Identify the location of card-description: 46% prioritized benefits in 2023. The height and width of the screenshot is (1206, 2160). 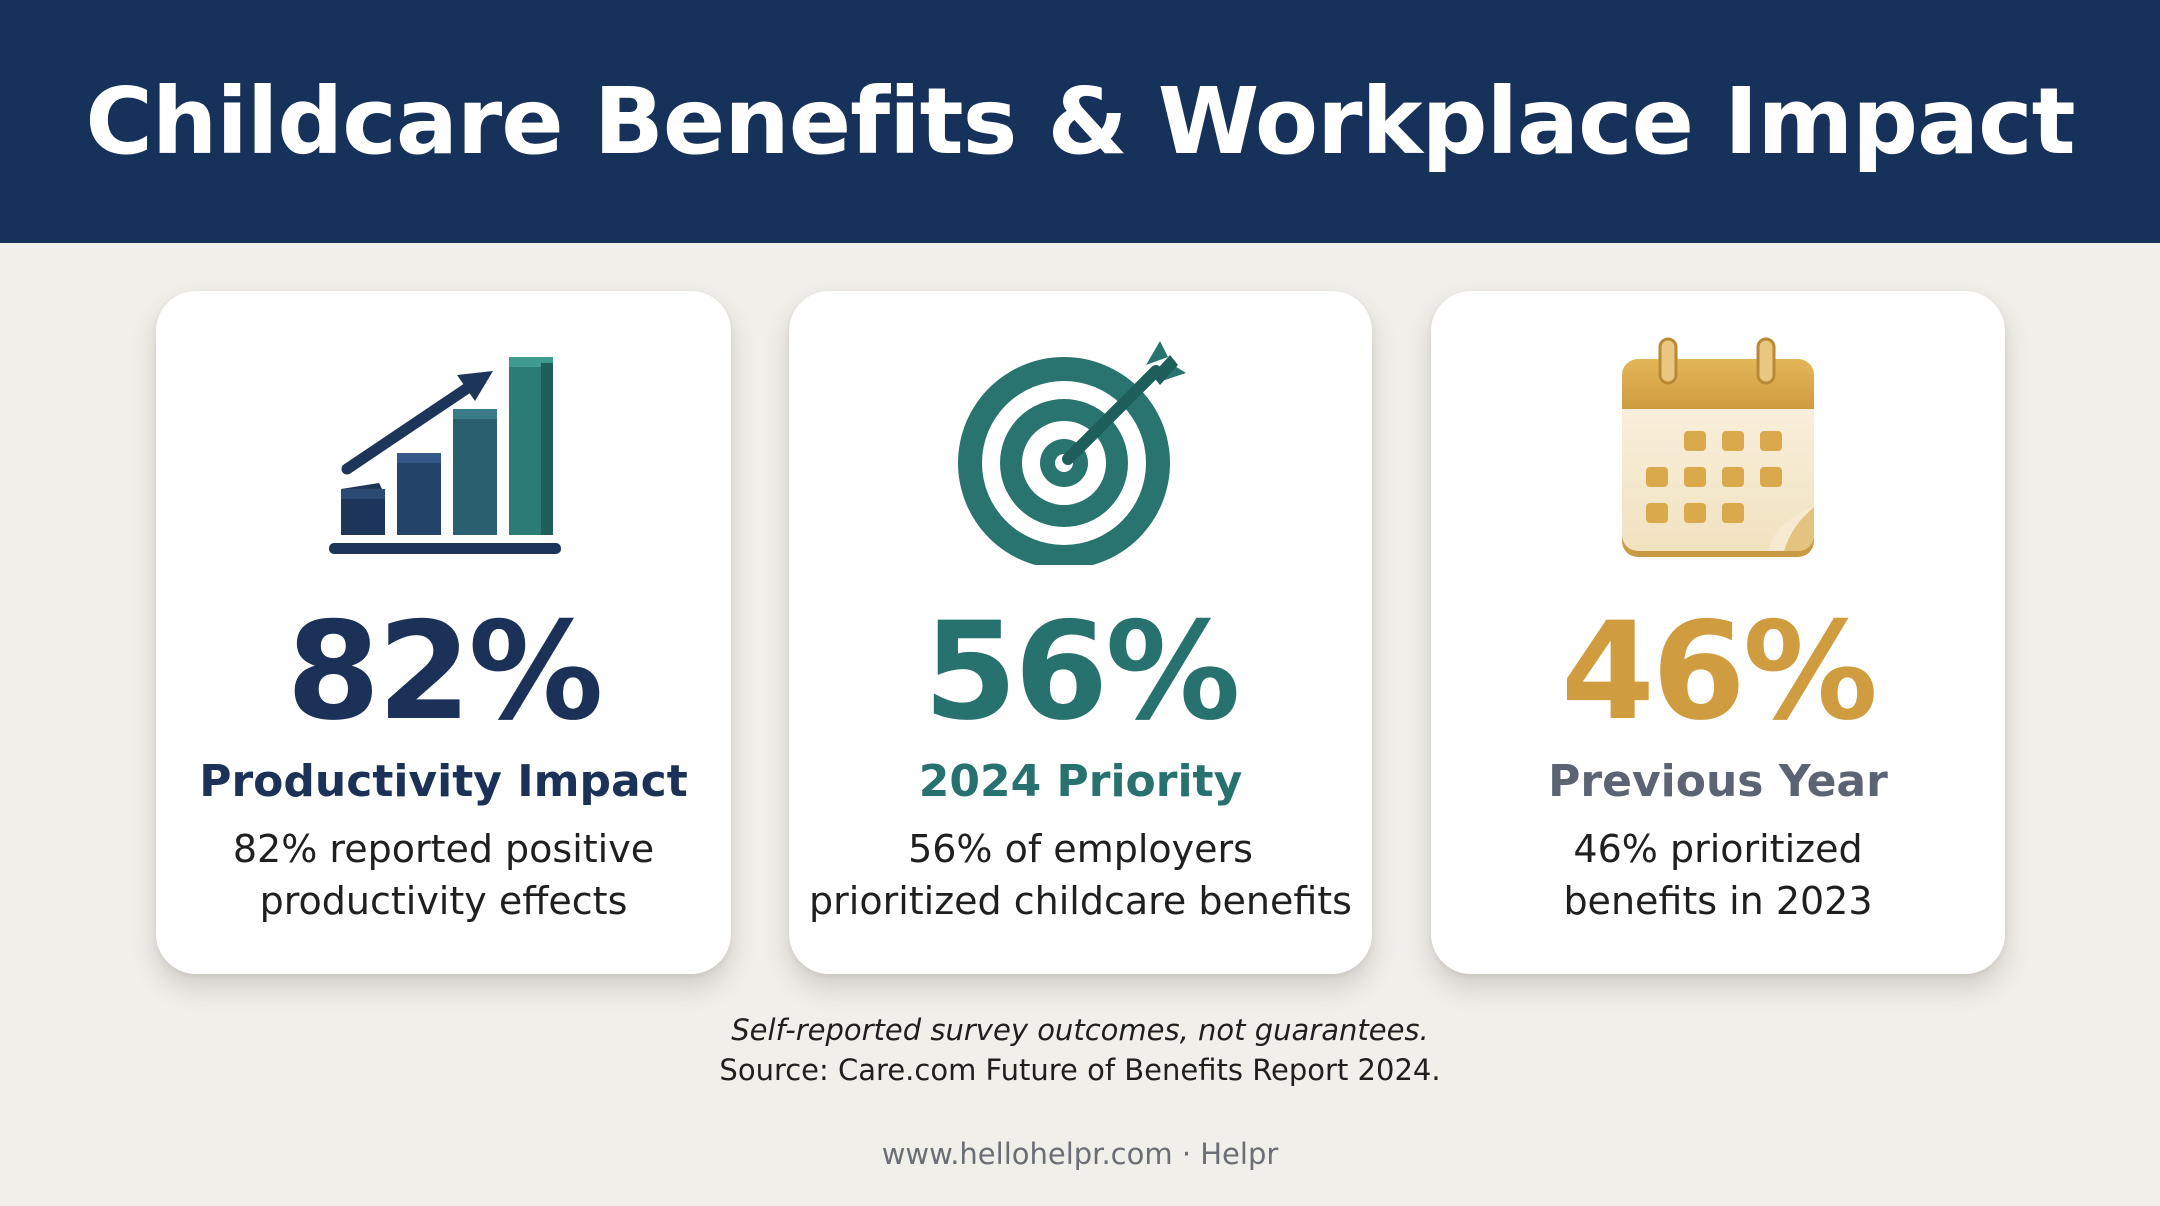
(1718, 875).